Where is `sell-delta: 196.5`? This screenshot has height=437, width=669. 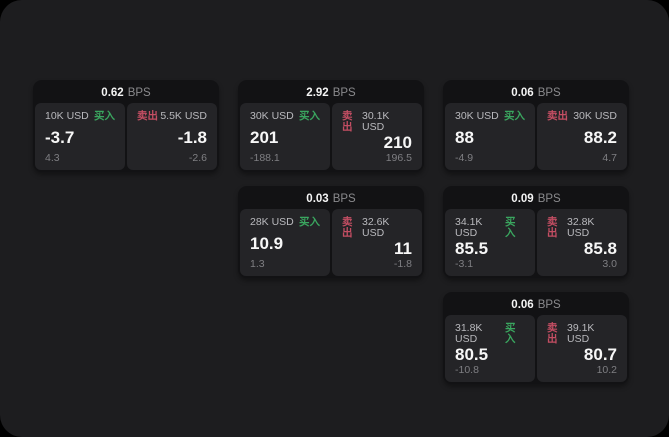 sell-delta: 196.5 is located at coordinates (398, 157).